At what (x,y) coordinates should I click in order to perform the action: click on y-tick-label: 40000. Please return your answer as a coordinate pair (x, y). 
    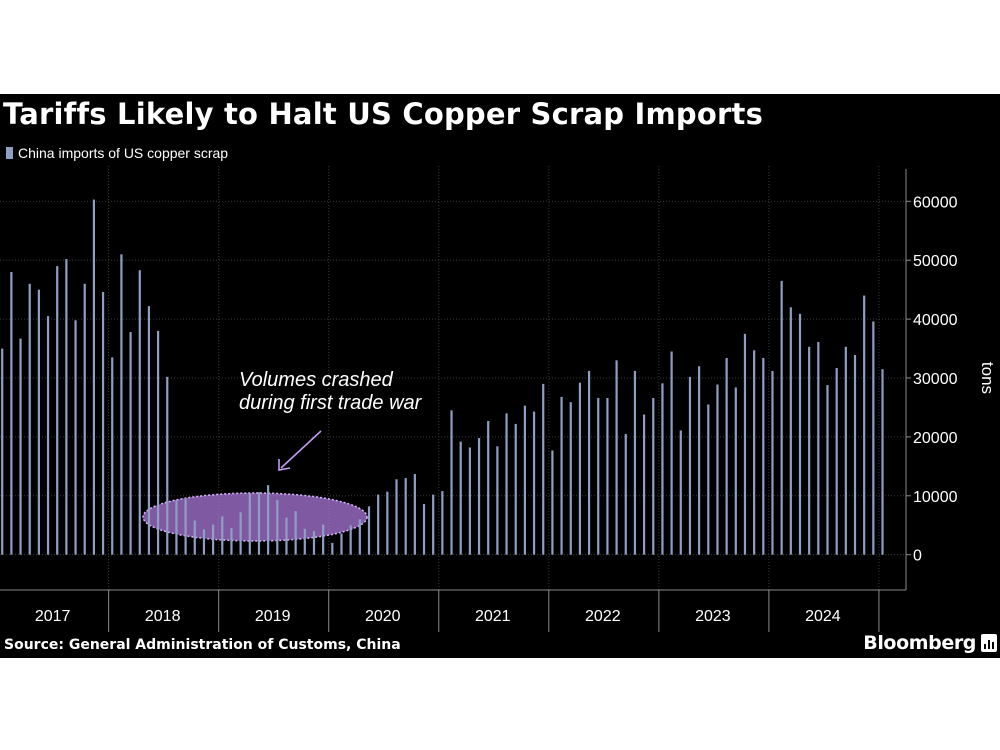
    Looking at the image, I should click on (935, 320).